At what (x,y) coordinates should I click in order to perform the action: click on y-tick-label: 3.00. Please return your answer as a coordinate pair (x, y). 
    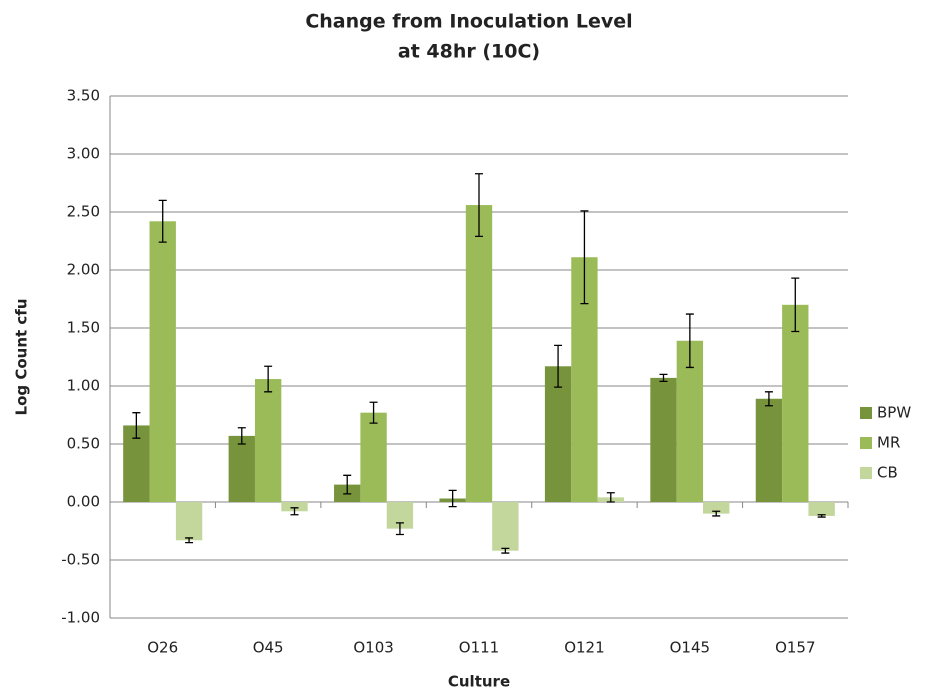
    Looking at the image, I should click on (83, 154).